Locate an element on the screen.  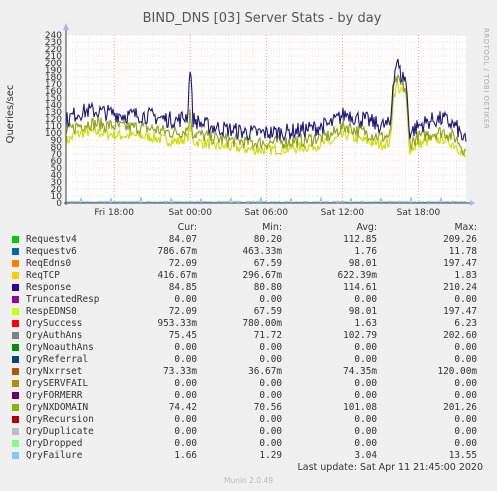
legend-row: QryNXDOMAIN 74.42 70.56 101.08 201.26 is located at coordinates (249, 408).